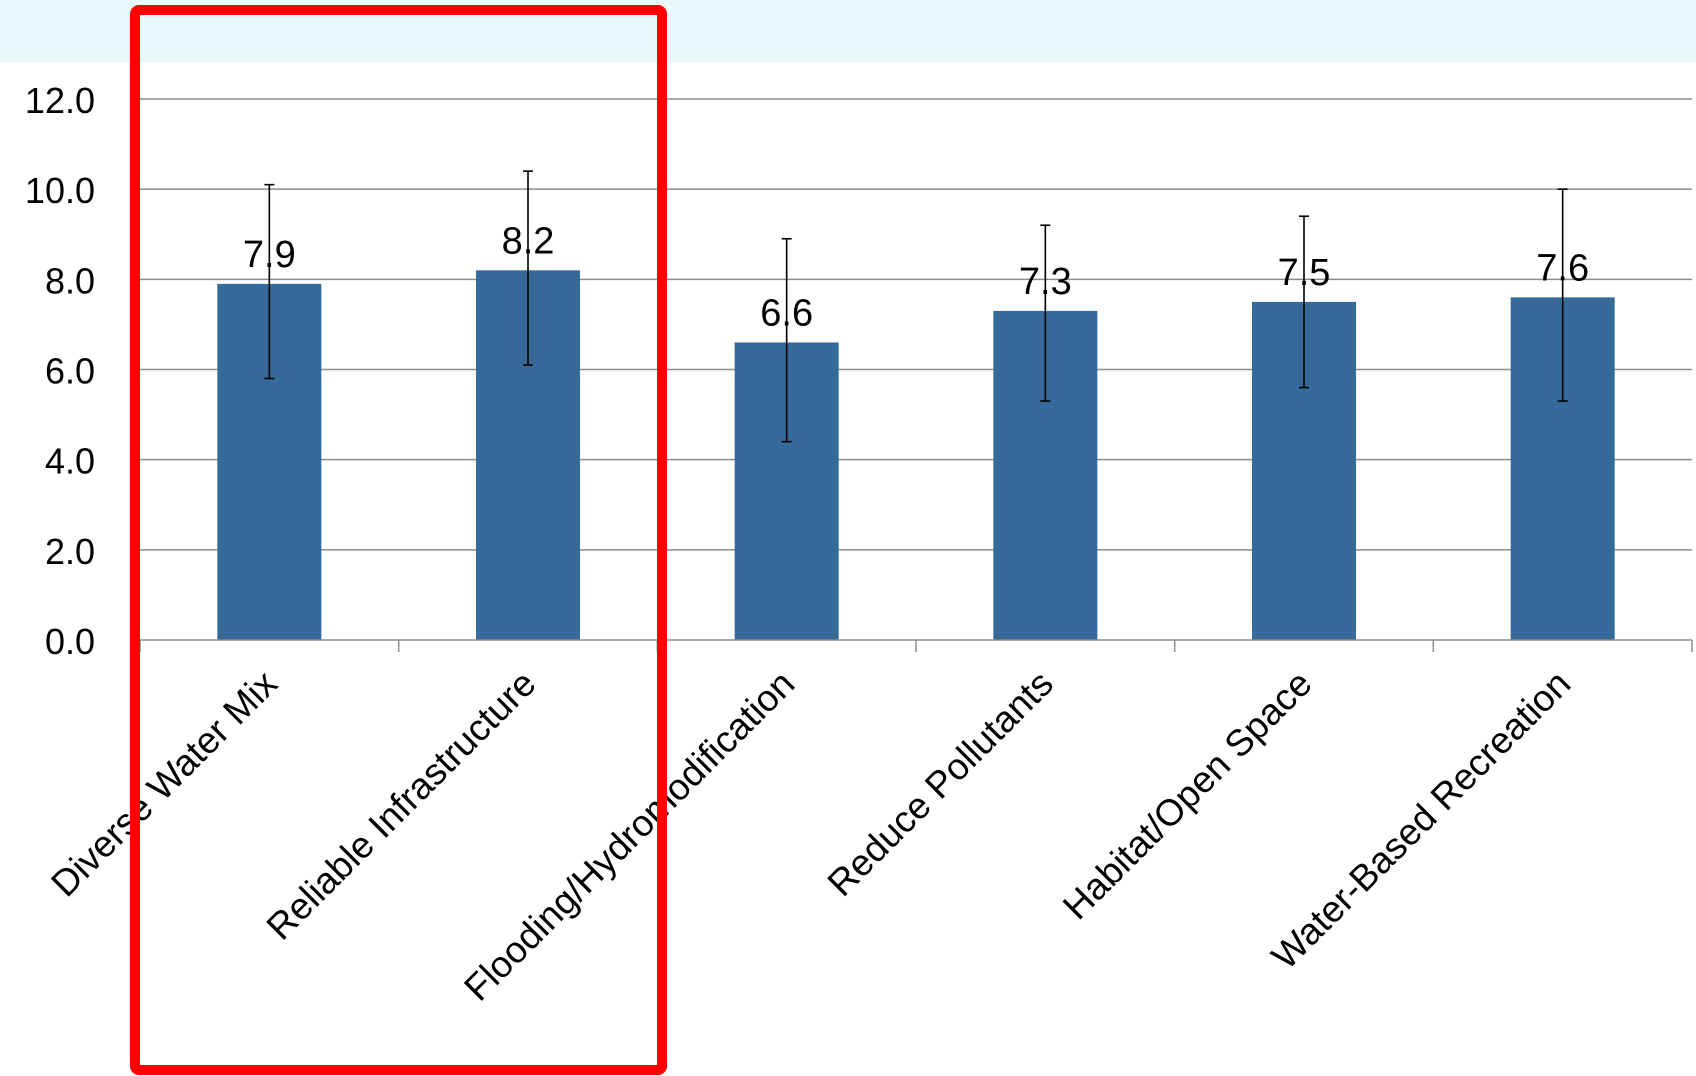 This screenshot has width=1696, height=1076. I want to click on y-tick-label: 8.0, so click(70, 280).